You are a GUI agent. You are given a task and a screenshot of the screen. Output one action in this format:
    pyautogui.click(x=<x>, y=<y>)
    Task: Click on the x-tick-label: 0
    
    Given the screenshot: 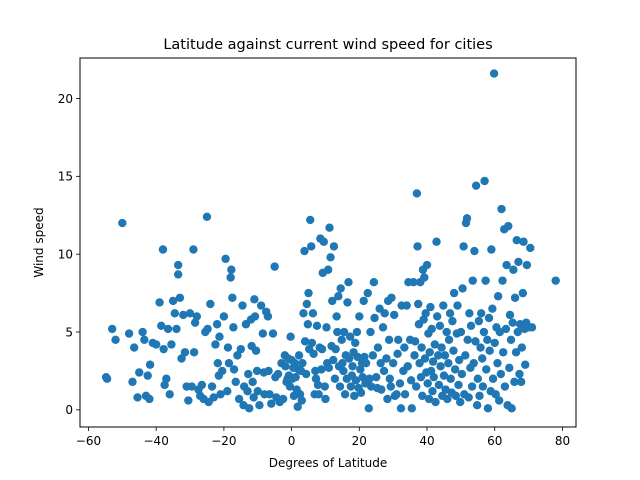 What is the action you would take?
    pyautogui.click(x=292, y=441)
    